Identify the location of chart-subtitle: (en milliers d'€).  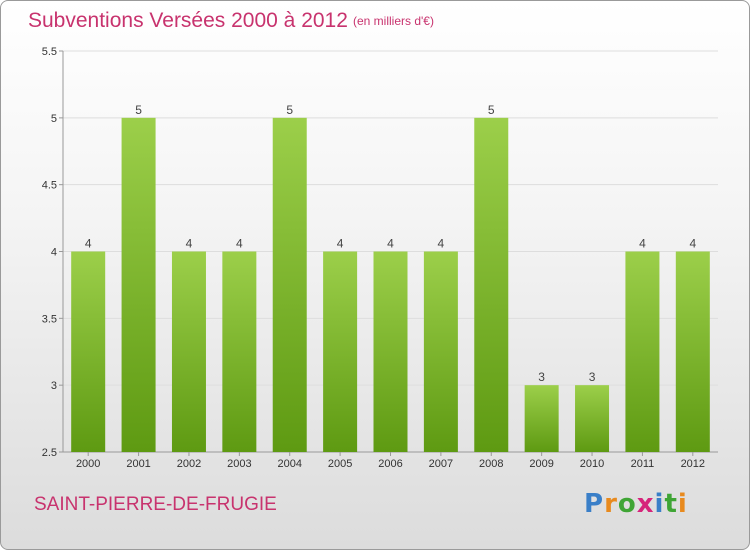
(393, 21).